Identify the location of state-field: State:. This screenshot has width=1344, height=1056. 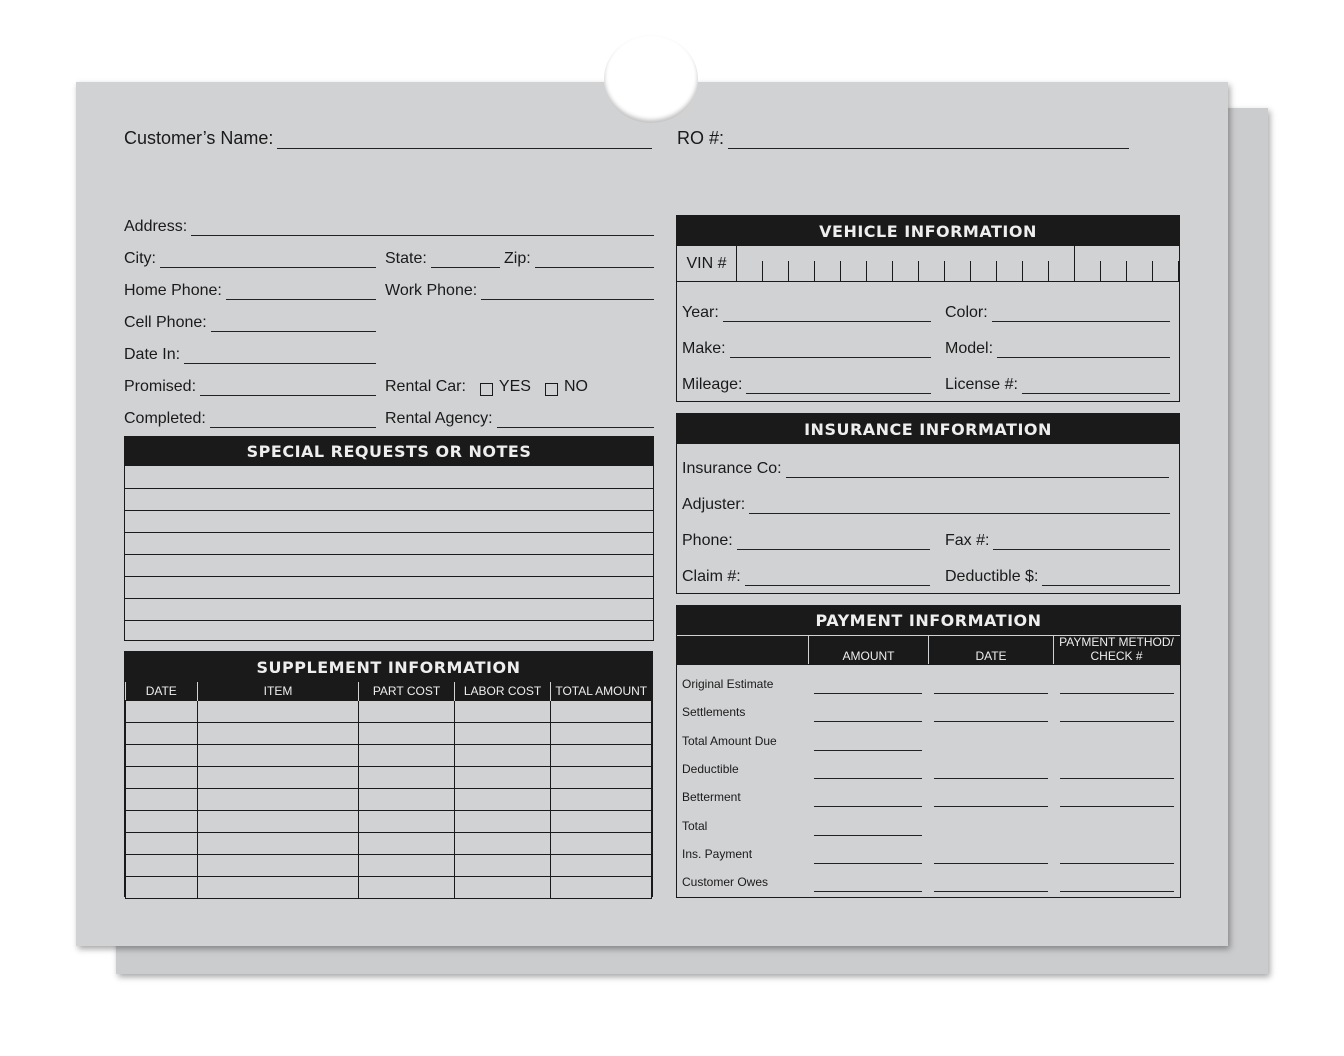
(442, 259).